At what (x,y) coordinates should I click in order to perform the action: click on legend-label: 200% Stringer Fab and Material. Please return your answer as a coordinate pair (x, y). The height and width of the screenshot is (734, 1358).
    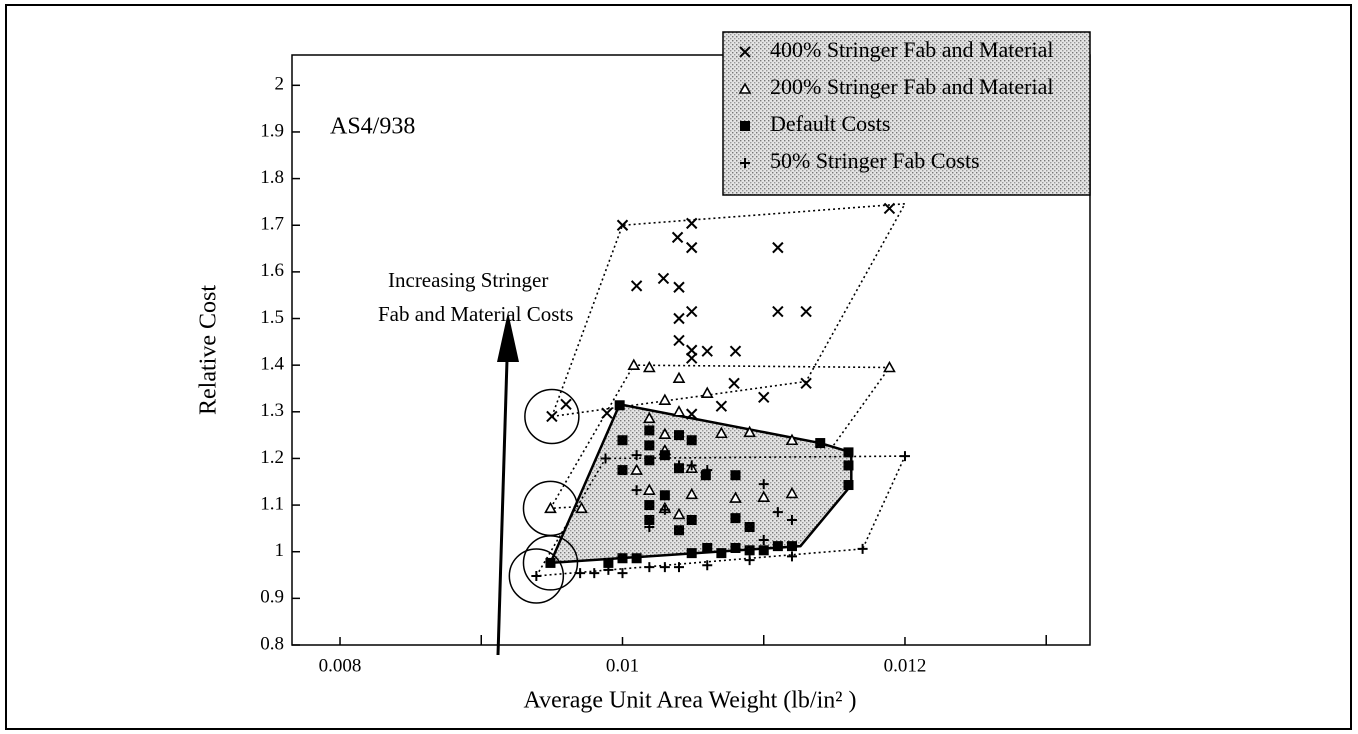
    Looking at the image, I should click on (912, 86).